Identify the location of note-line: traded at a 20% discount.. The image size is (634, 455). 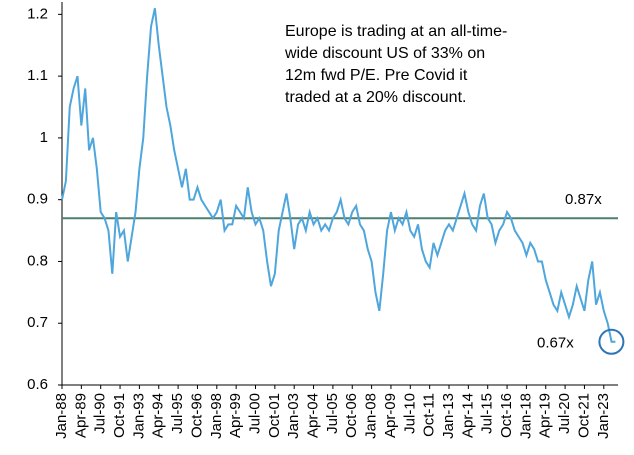
(375, 97).